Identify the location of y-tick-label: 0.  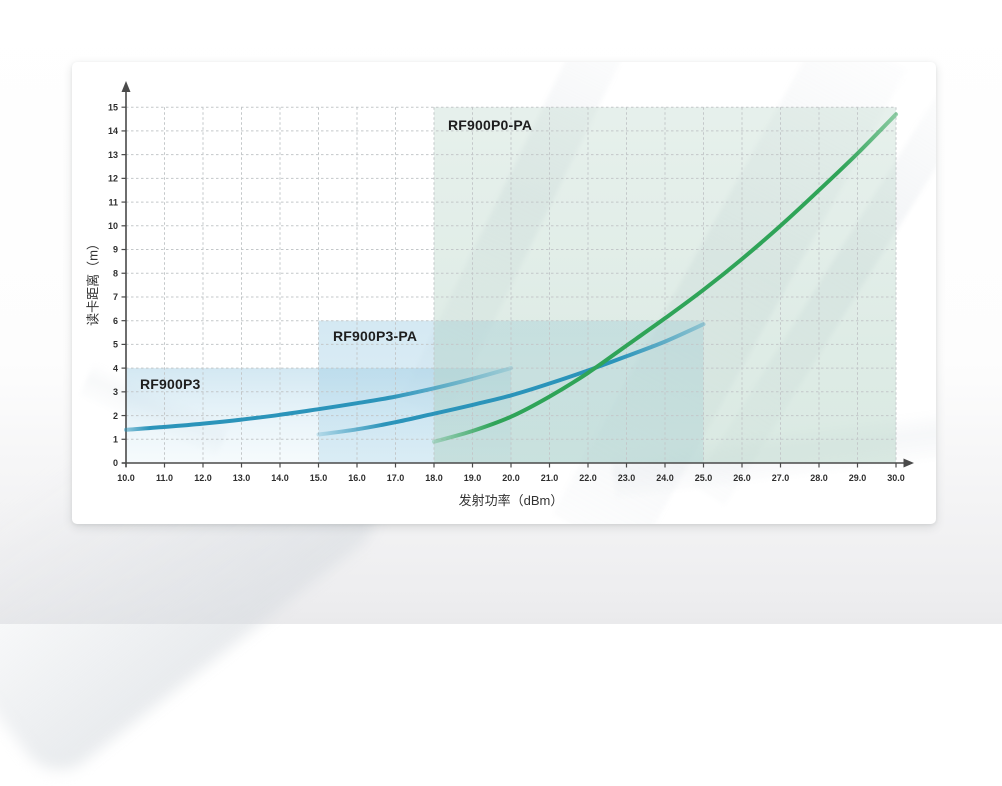
(115, 463).